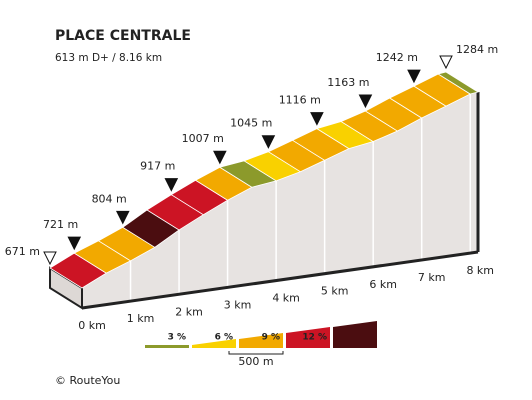 The width and height of the screenshot is (532, 400). I want to click on elevation-label: 1163 m, so click(348, 82).